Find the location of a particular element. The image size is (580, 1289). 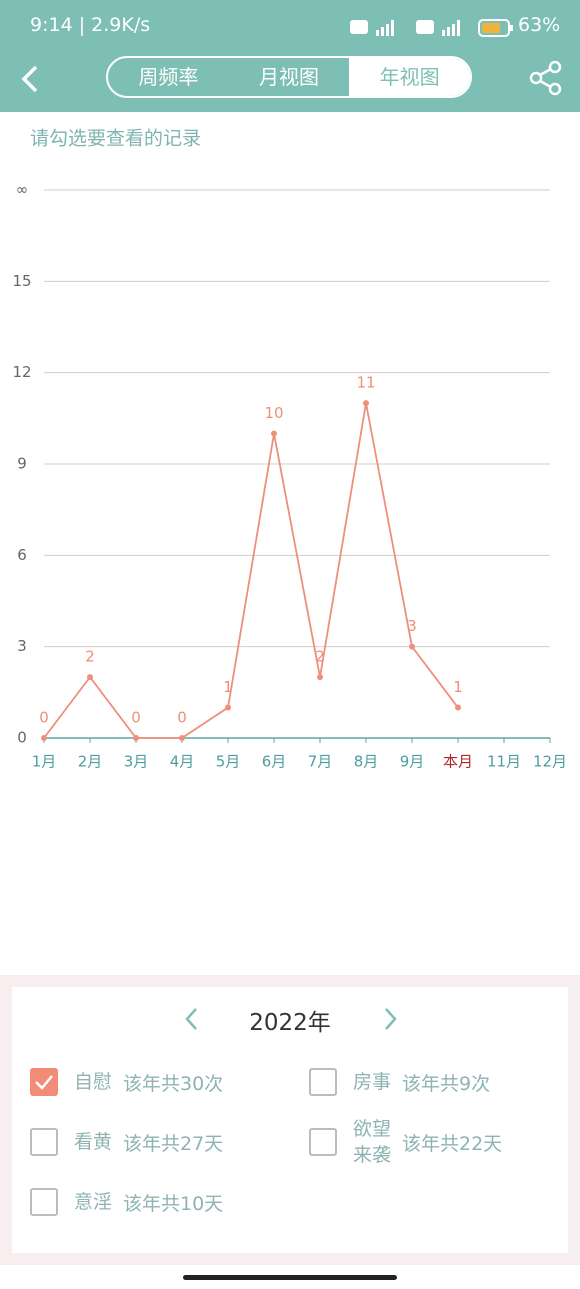

share-button is located at coordinates (546, 78).